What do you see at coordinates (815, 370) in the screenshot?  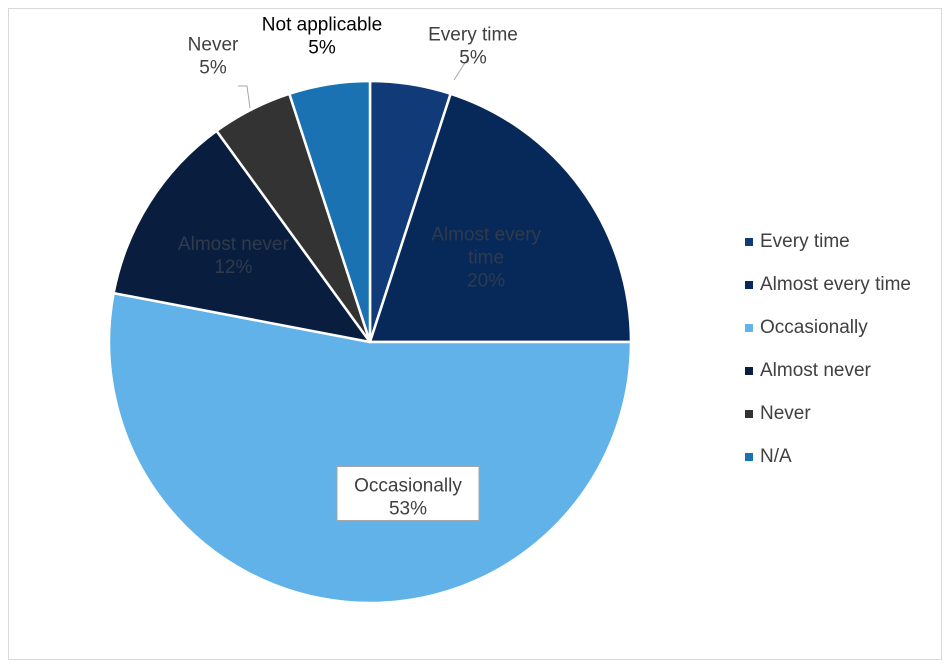 I see `legend-label: Almost never` at bounding box center [815, 370].